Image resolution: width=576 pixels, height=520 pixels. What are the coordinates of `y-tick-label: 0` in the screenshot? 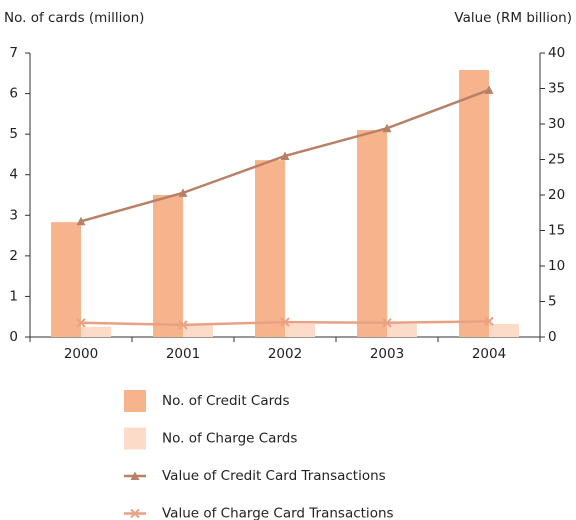 It's located at (13, 337).